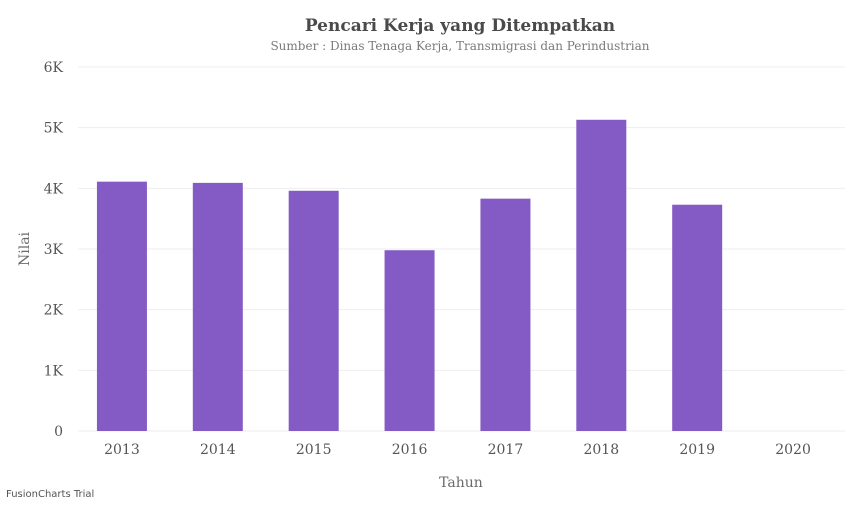 The image size is (860, 506). I want to click on y-tick-labels: 0 1K 2K 3K 4K 5K 6K, so click(54, 250).